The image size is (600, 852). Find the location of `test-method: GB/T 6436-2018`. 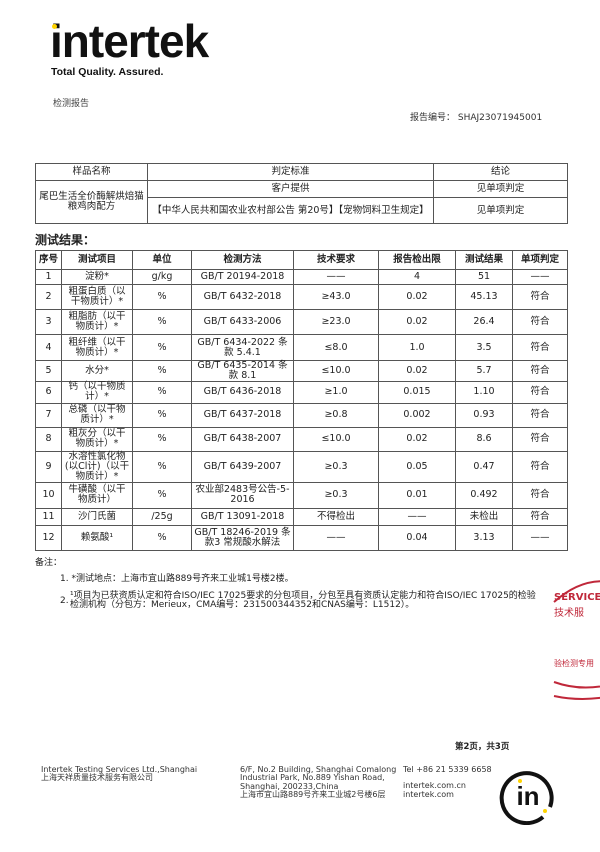

test-method: GB/T 6436-2018 is located at coordinates (242, 392).